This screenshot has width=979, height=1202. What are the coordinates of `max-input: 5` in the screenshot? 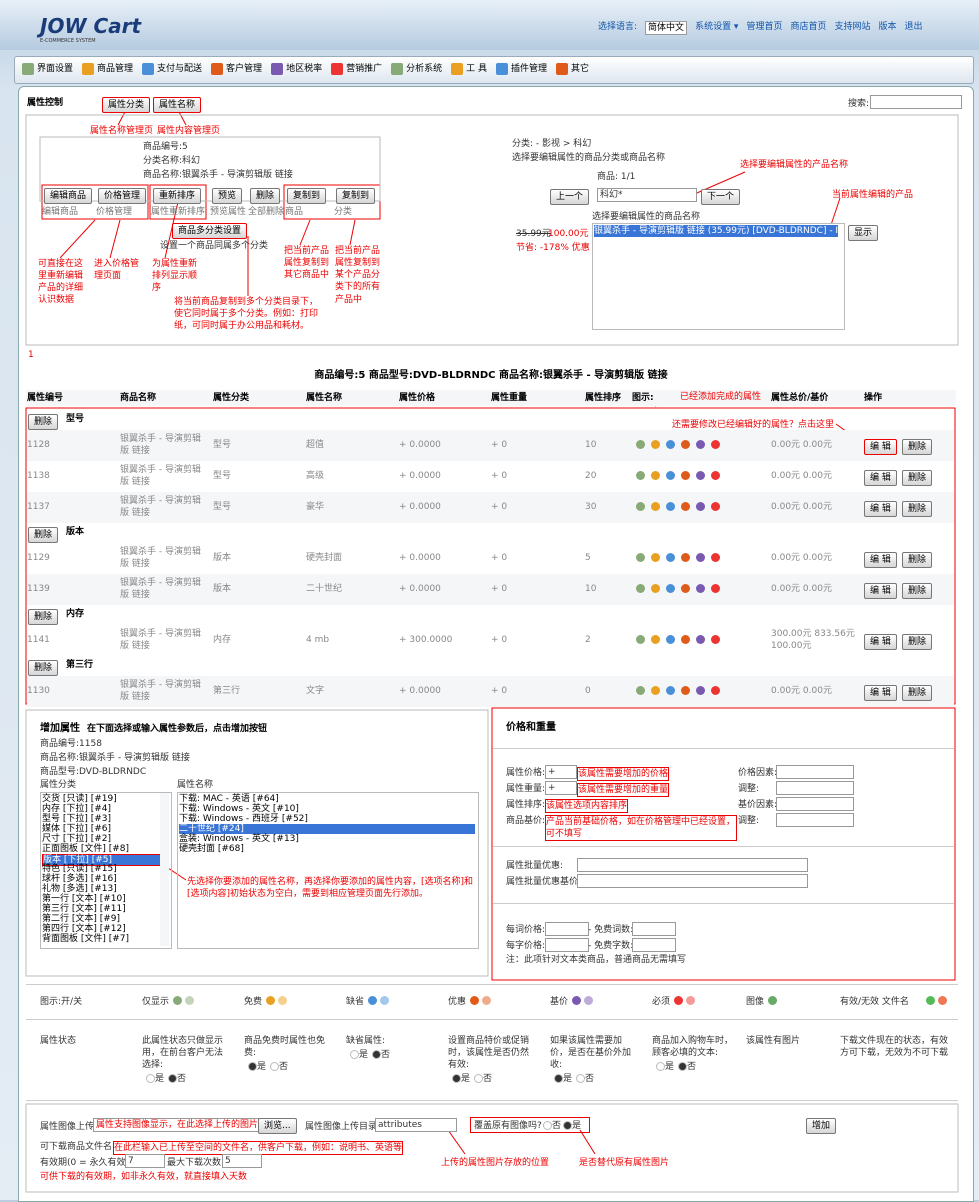 It's located at (242, 1161).